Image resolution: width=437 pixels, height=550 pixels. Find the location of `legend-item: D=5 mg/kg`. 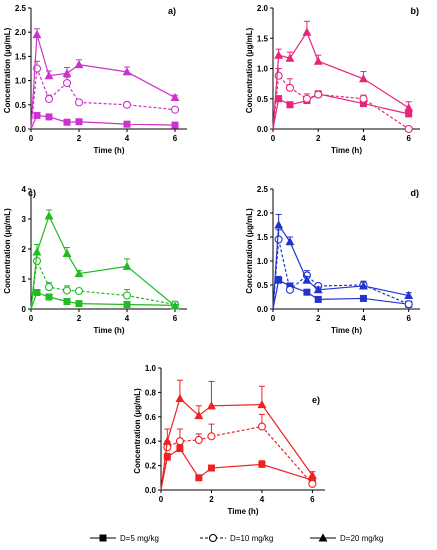

legend-item: D=5 mg/kg is located at coordinates (124, 538).